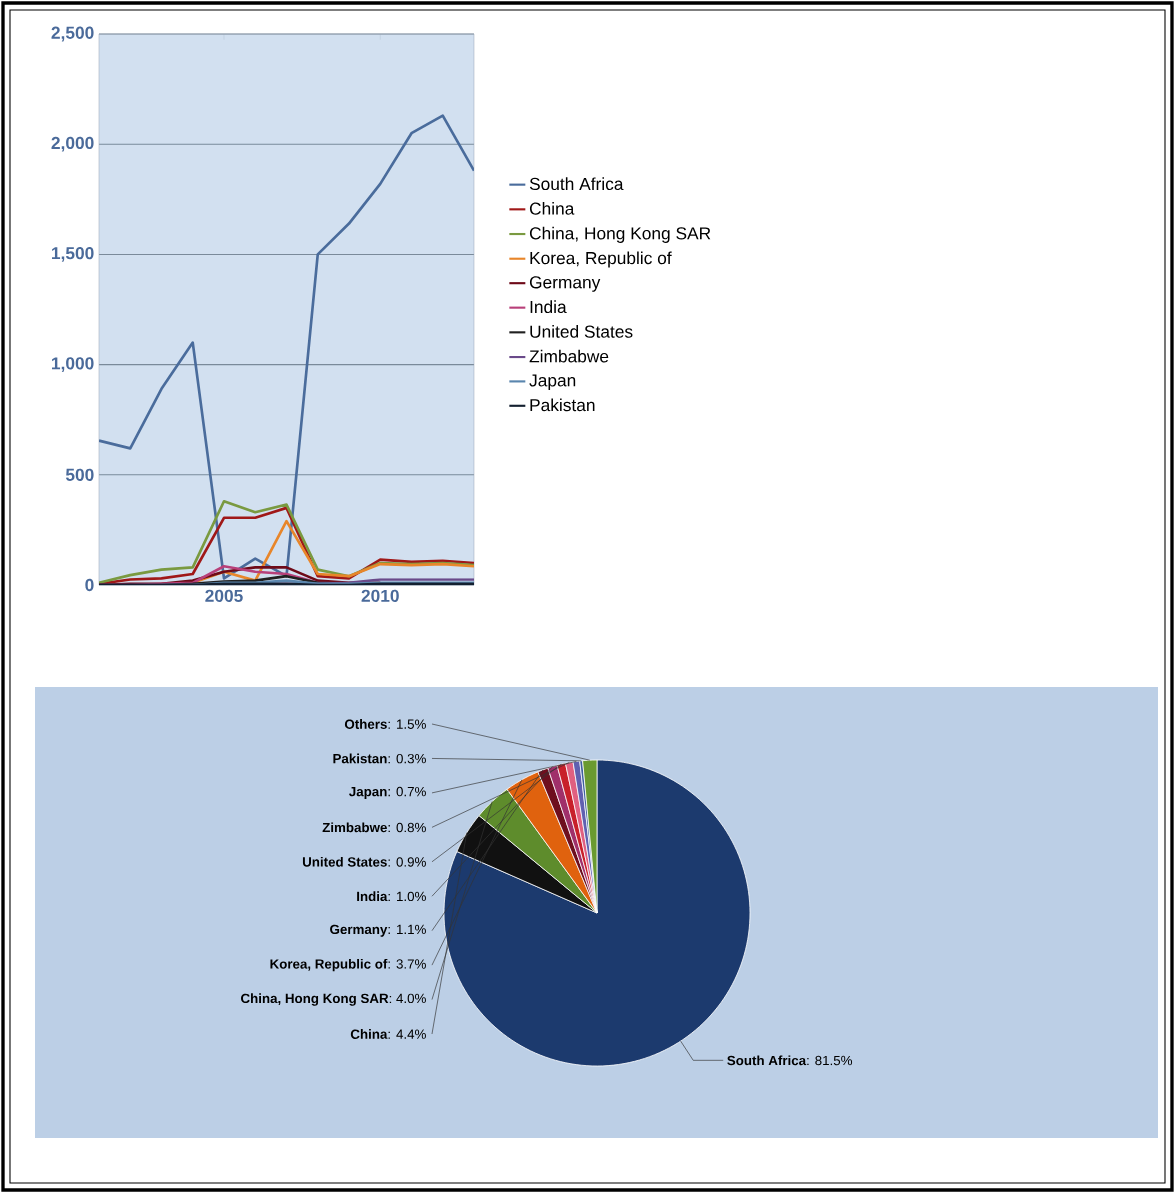  I want to click on x-tick-label: 2005, so click(224, 595).